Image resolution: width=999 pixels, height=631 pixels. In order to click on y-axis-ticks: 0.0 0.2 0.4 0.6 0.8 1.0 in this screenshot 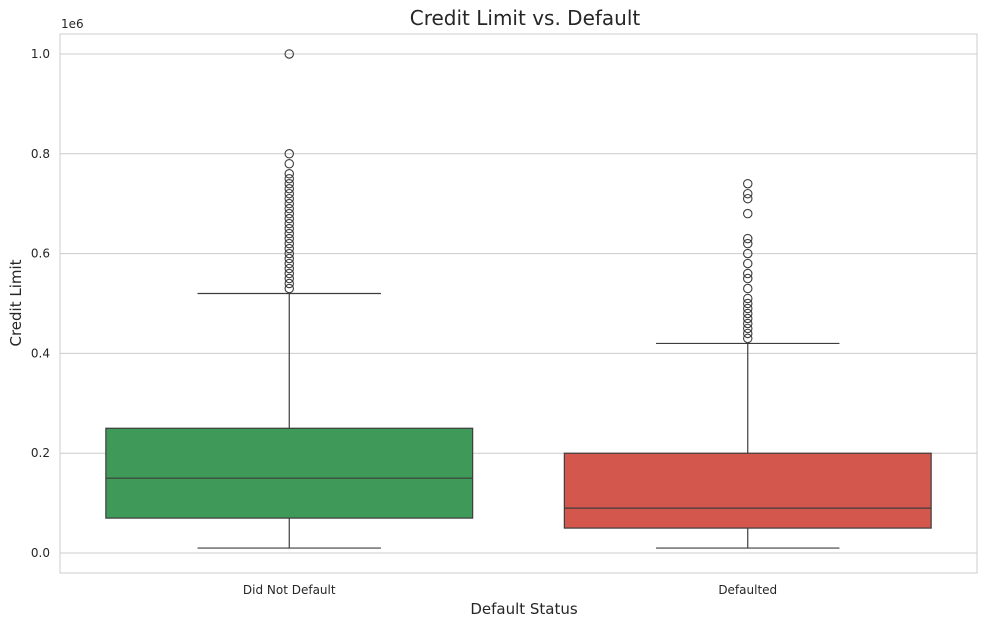, I will do `click(40, 303)`.